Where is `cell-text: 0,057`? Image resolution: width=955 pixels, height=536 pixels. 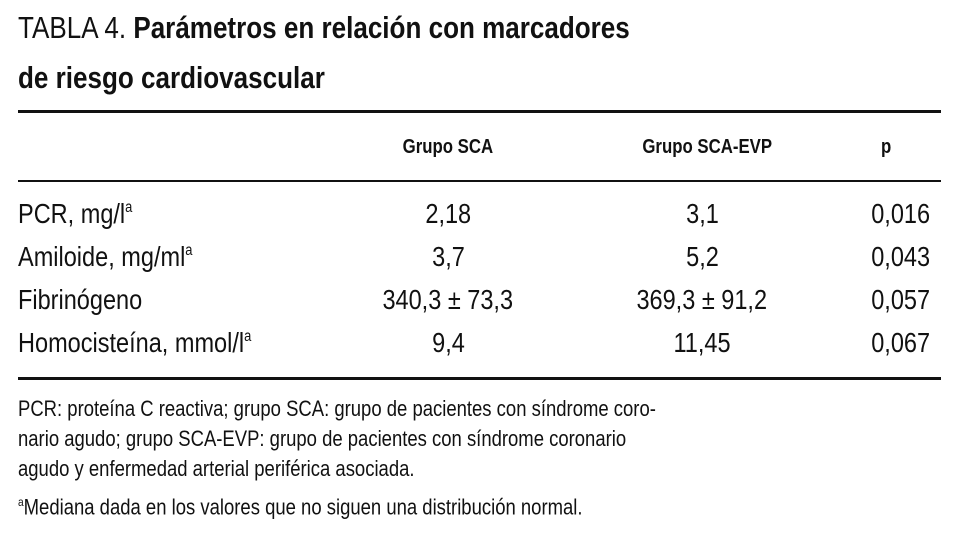
cell-text: 0,057 is located at coordinates (900, 299).